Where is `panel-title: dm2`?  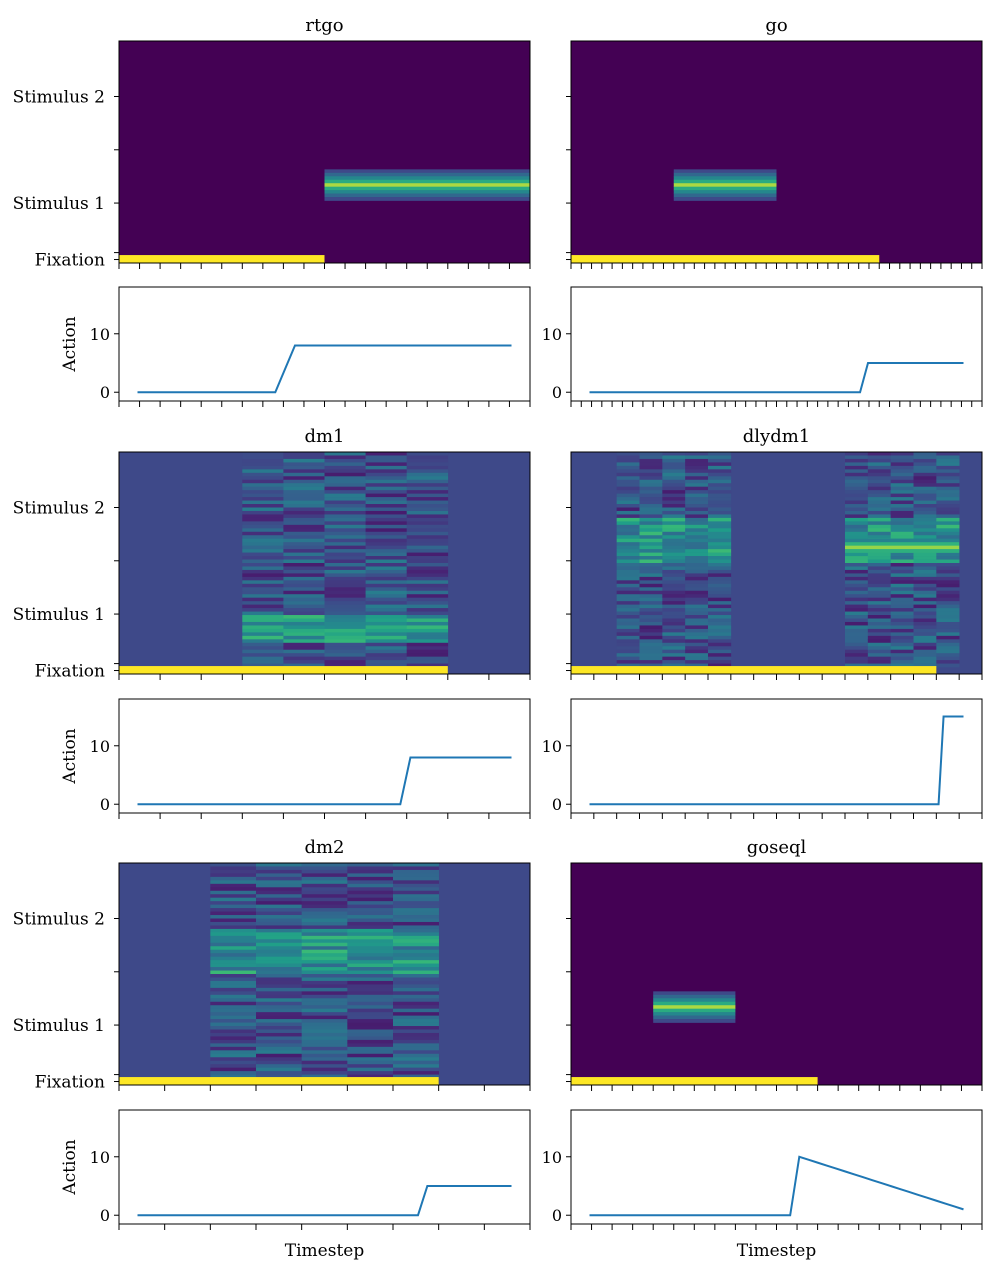 panel-title: dm2 is located at coordinates (324, 847).